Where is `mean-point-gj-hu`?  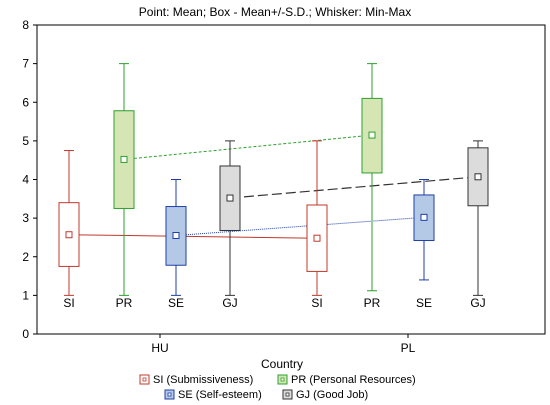
mean-point-gj-hu is located at coordinates (230, 198).